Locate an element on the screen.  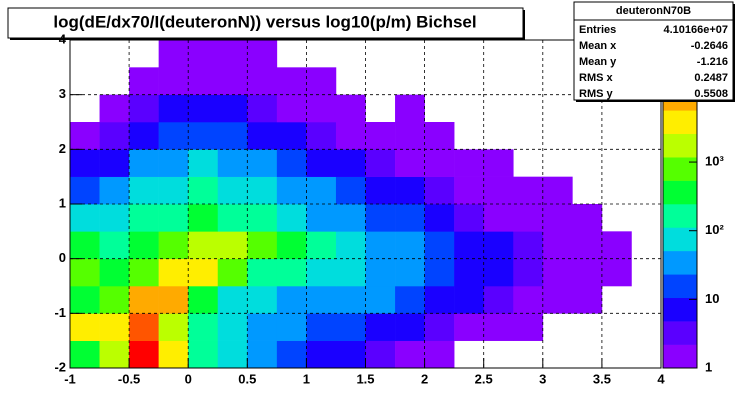
x-tick-label: 0 is located at coordinates (188, 378).